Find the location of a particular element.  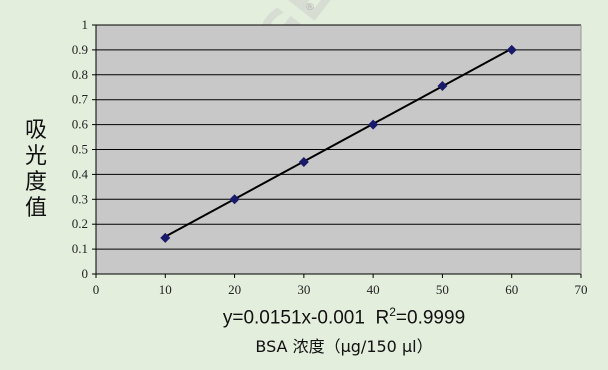

y-tick-label-0: 0 is located at coordinates (85, 273).